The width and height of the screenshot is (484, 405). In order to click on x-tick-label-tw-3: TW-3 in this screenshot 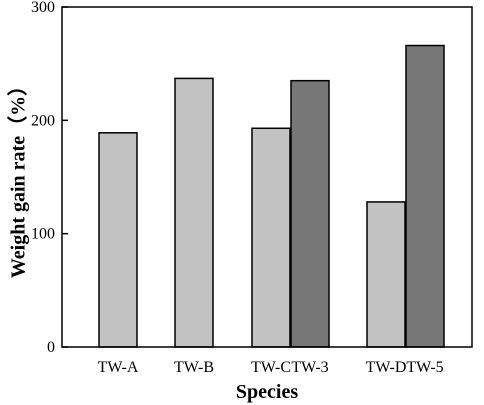, I will do `click(309, 367)`.